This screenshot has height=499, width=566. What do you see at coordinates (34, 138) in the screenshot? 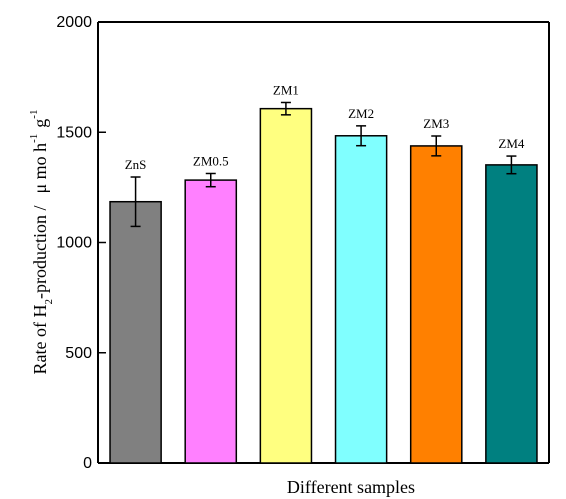
I see `y-axis-title-superscript1: -1` at bounding box center [34, 138].